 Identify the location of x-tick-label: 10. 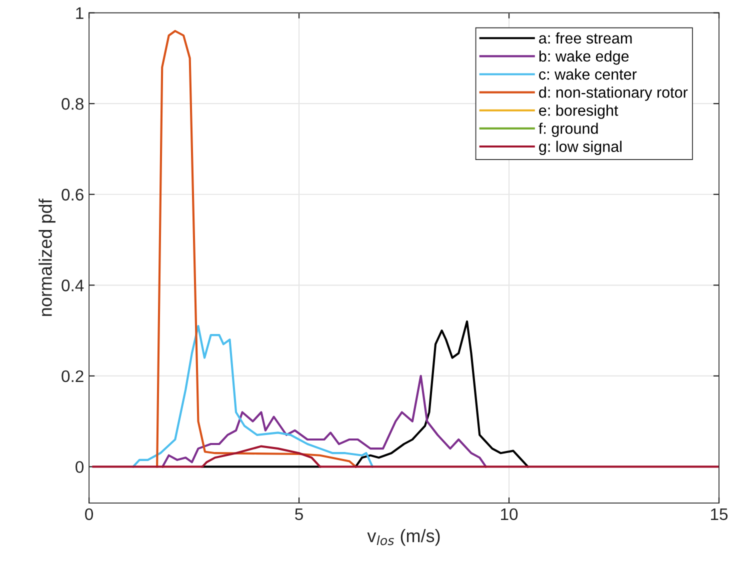
(509, 514).